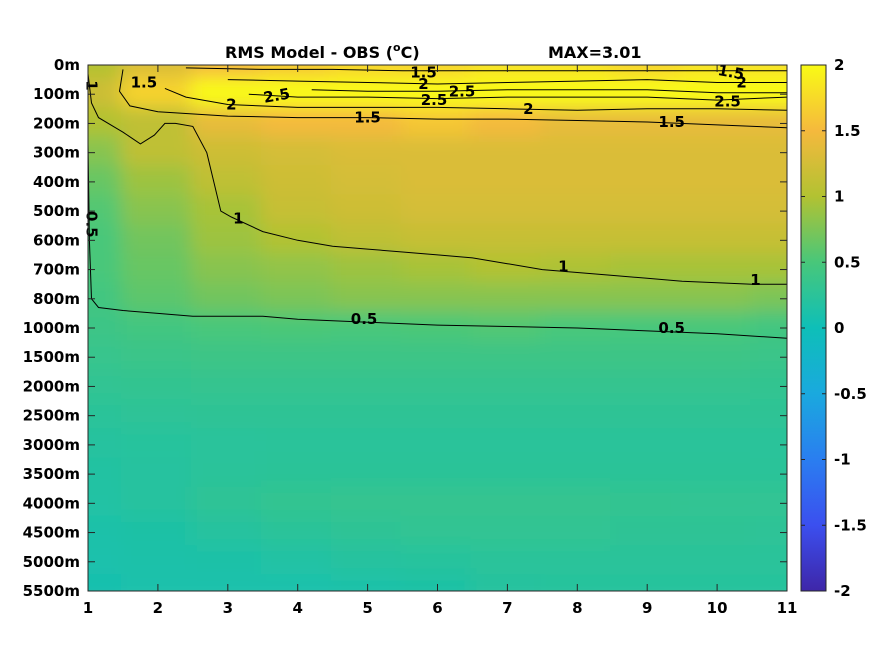  What do you see at coordinates (850, 394) in the screenshot?
I see `colorbar-tick-label: -0.5` at bounding box center [850, 394].